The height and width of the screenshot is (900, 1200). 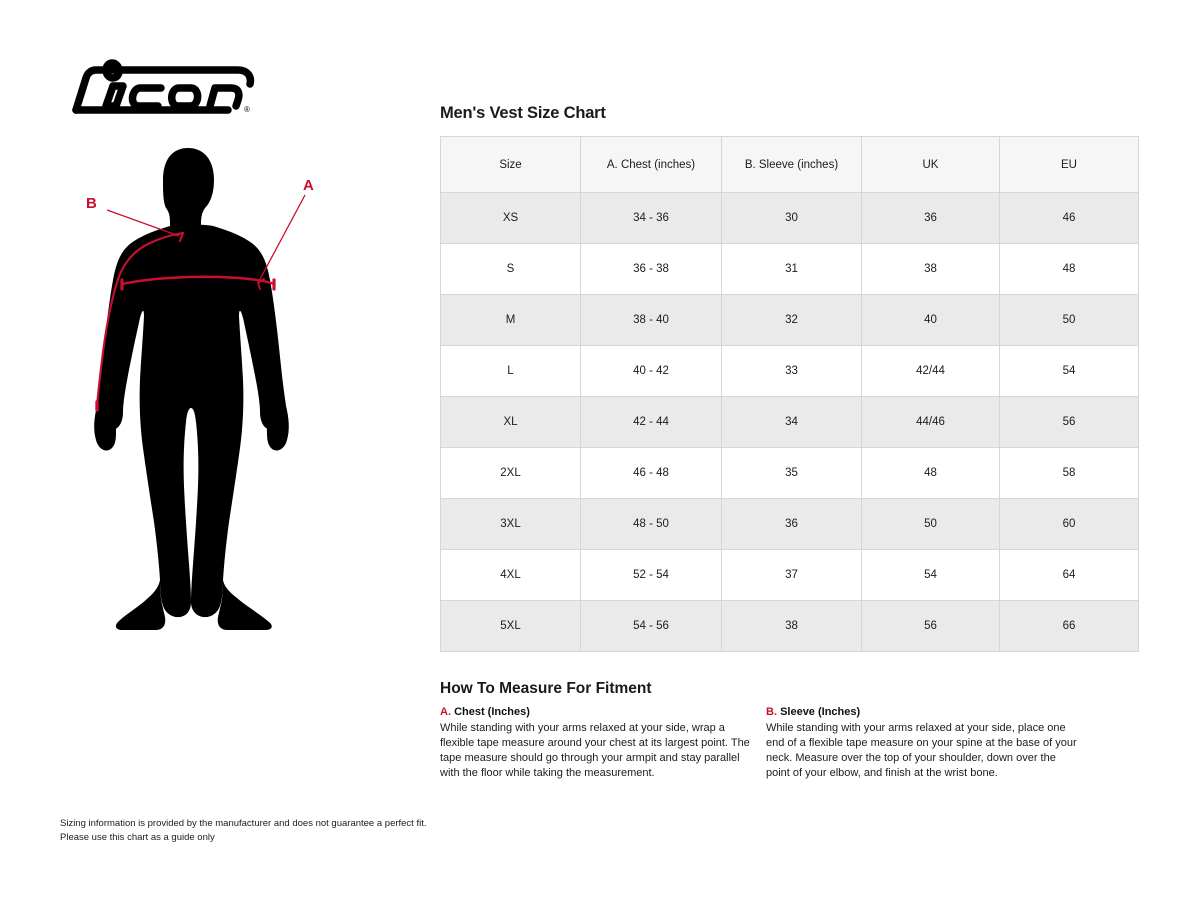 I want to click on table-row: S 36 - 38 31 38 48, so click(x=789, y=269).